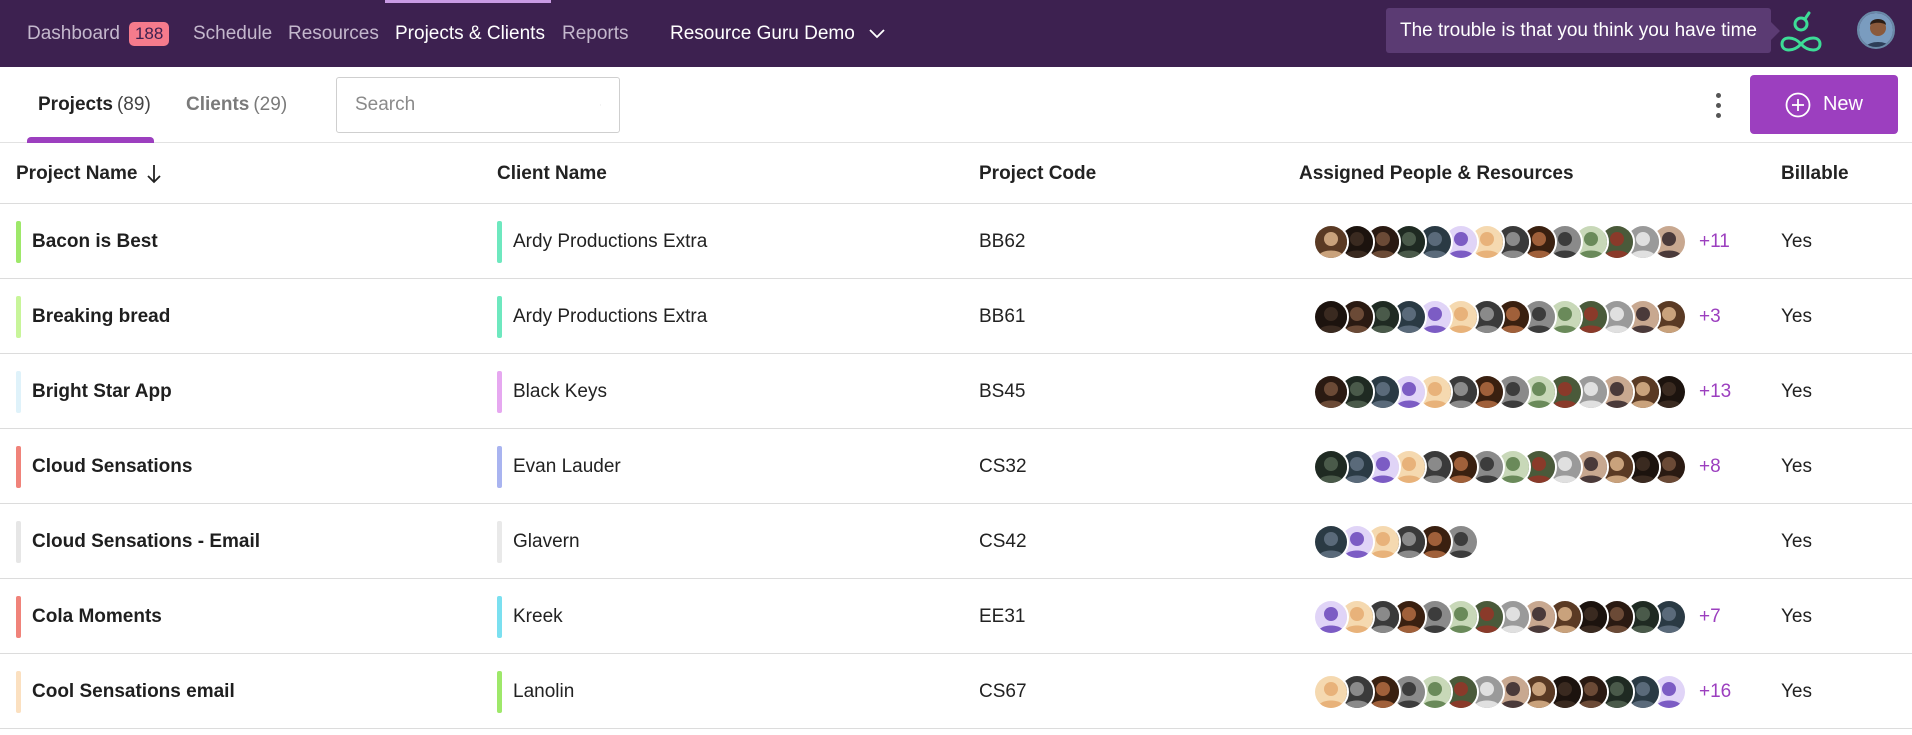 The image size is (1912, 735). I want to click on nav-dashboard: Dashboard 188, so click(98, 33).